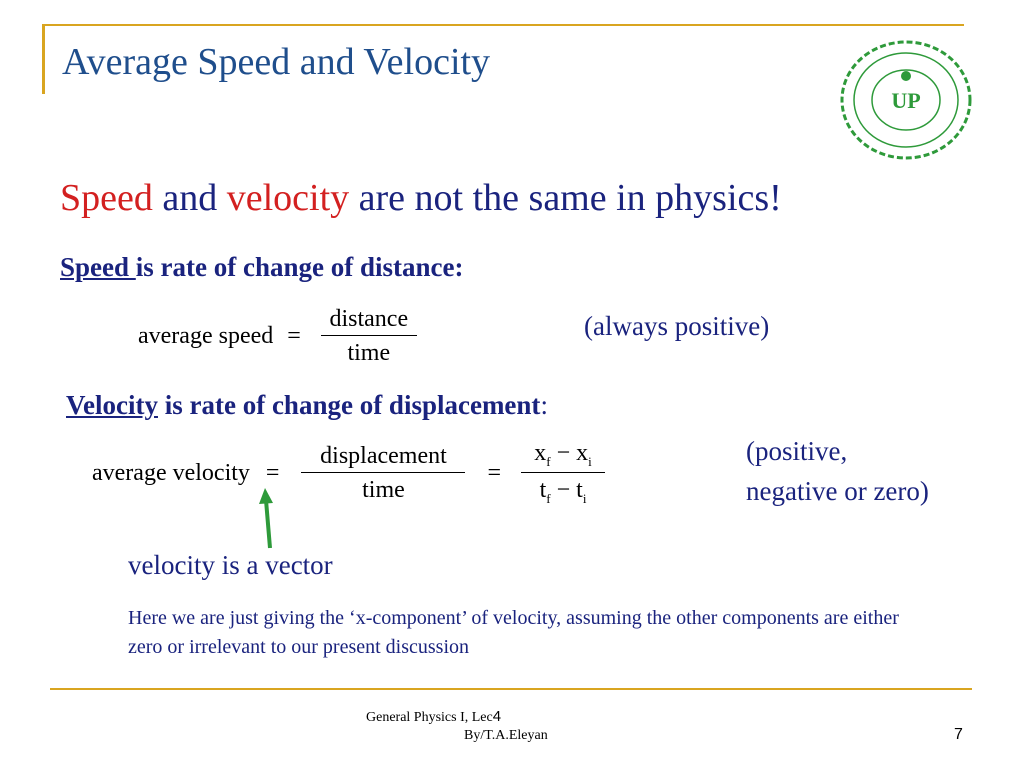 This screenshot has height=768, width=1024. Describe the element at coordinates (540, 453) in the screenshot. I see `x-final: x` at that location.